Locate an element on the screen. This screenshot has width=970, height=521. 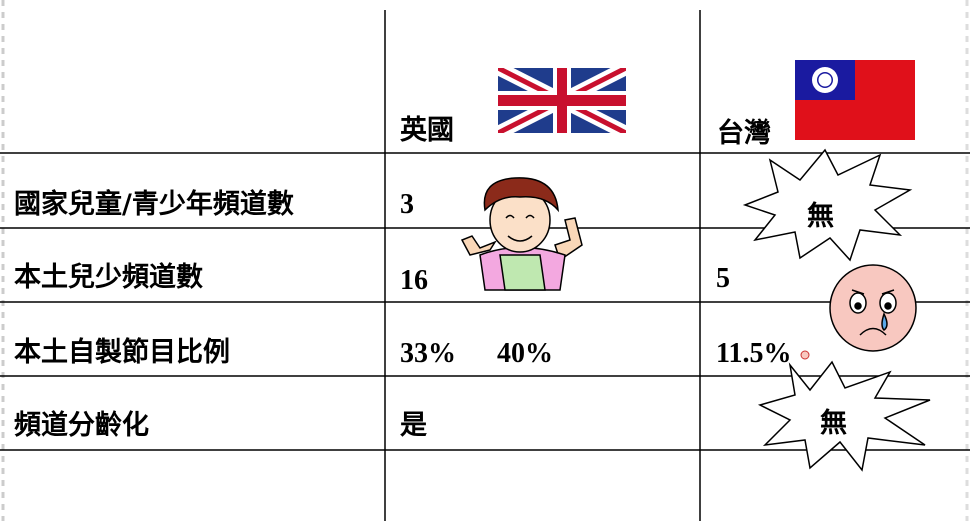
crying-face is located at coordinates (873, 308).